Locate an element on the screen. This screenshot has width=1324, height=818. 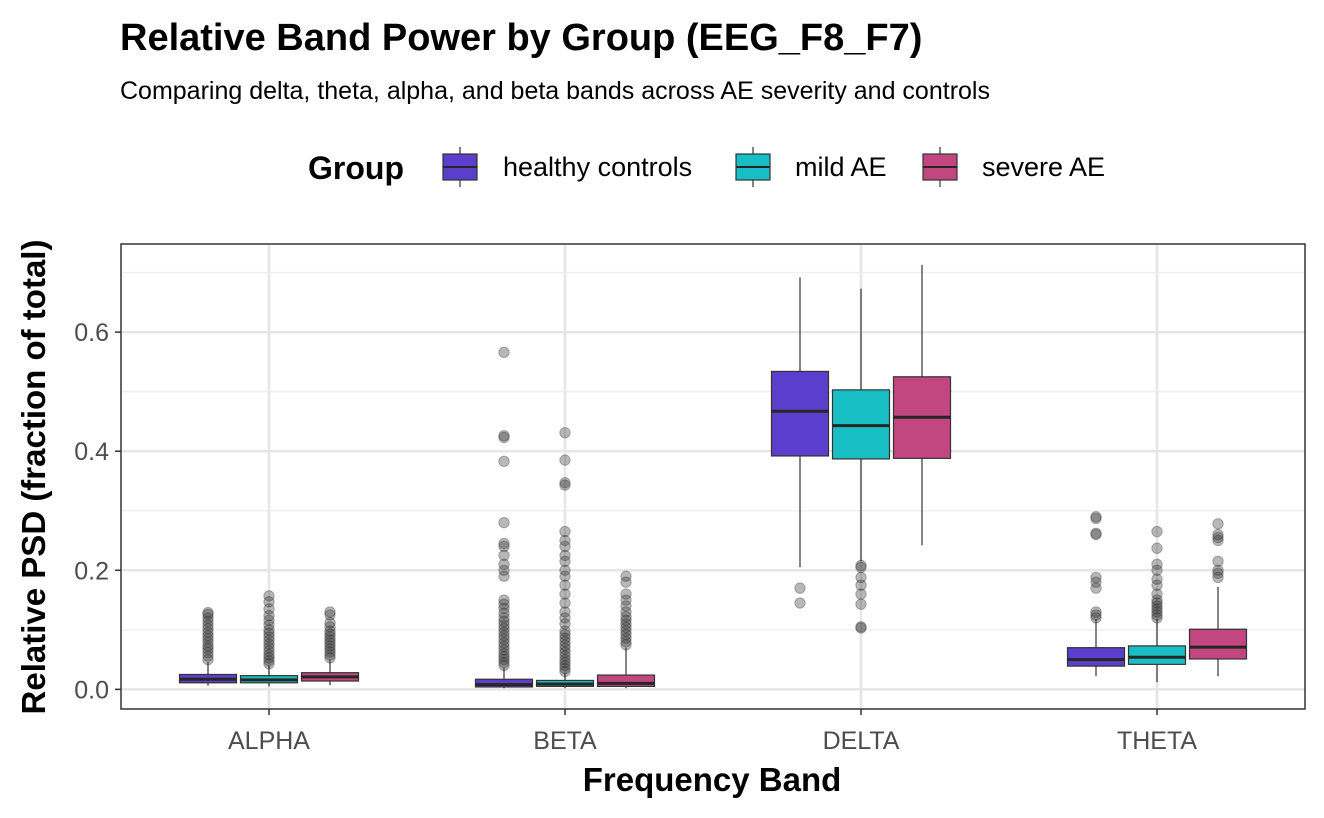
box-iqr is located at coordinates (1157, 655).